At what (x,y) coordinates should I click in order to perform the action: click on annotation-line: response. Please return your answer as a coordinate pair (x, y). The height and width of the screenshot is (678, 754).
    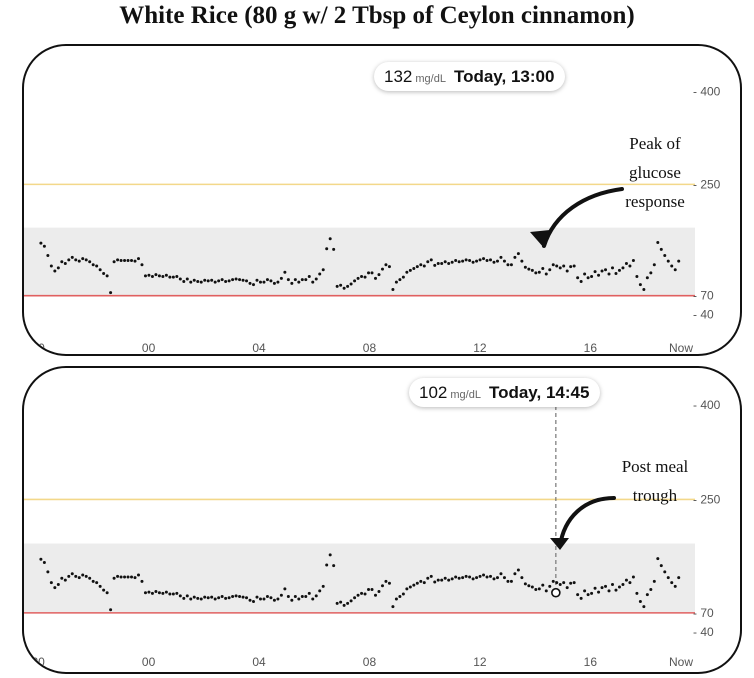
    Looking at the image, I should click on (655, 201).